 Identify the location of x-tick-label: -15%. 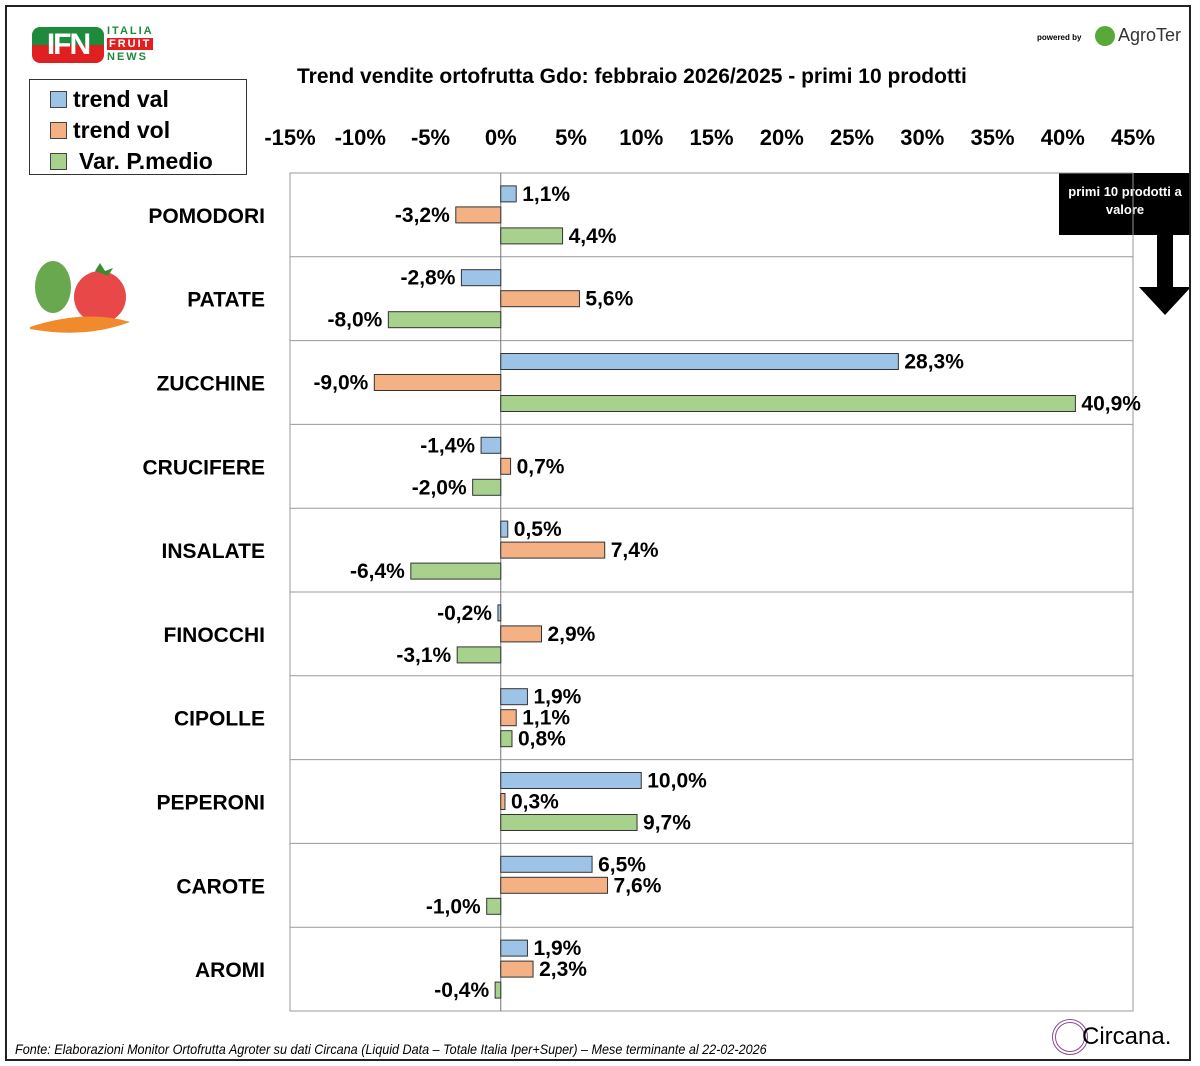
(289, 137).